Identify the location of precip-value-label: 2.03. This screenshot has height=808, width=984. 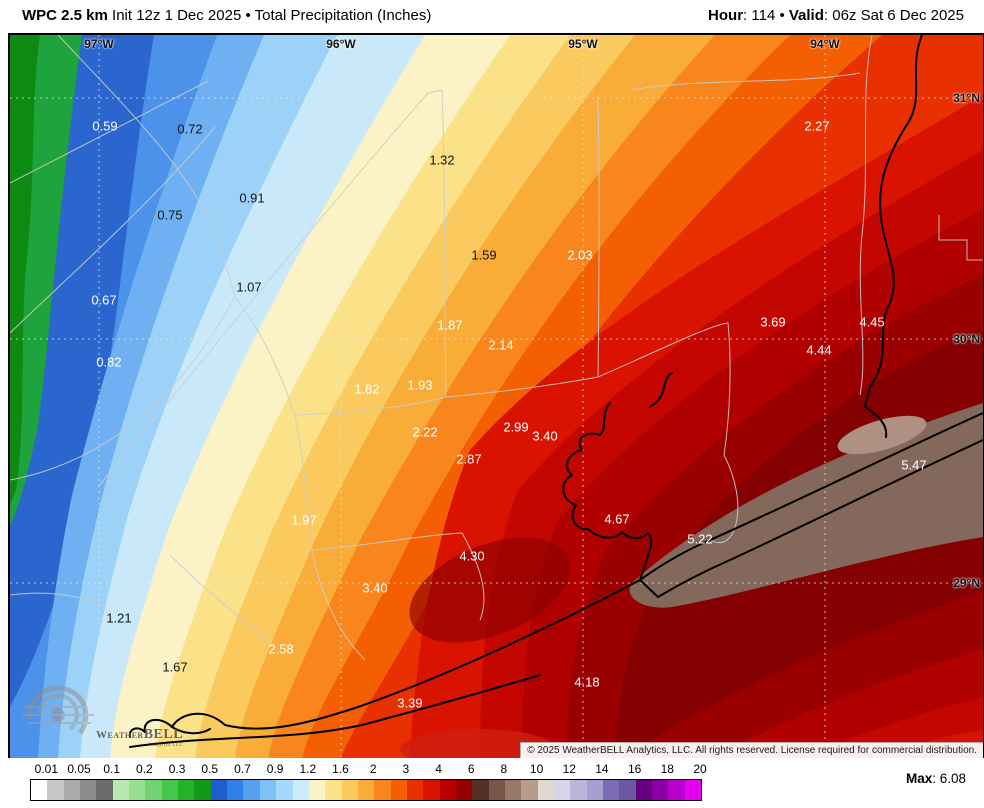
(580, 255).